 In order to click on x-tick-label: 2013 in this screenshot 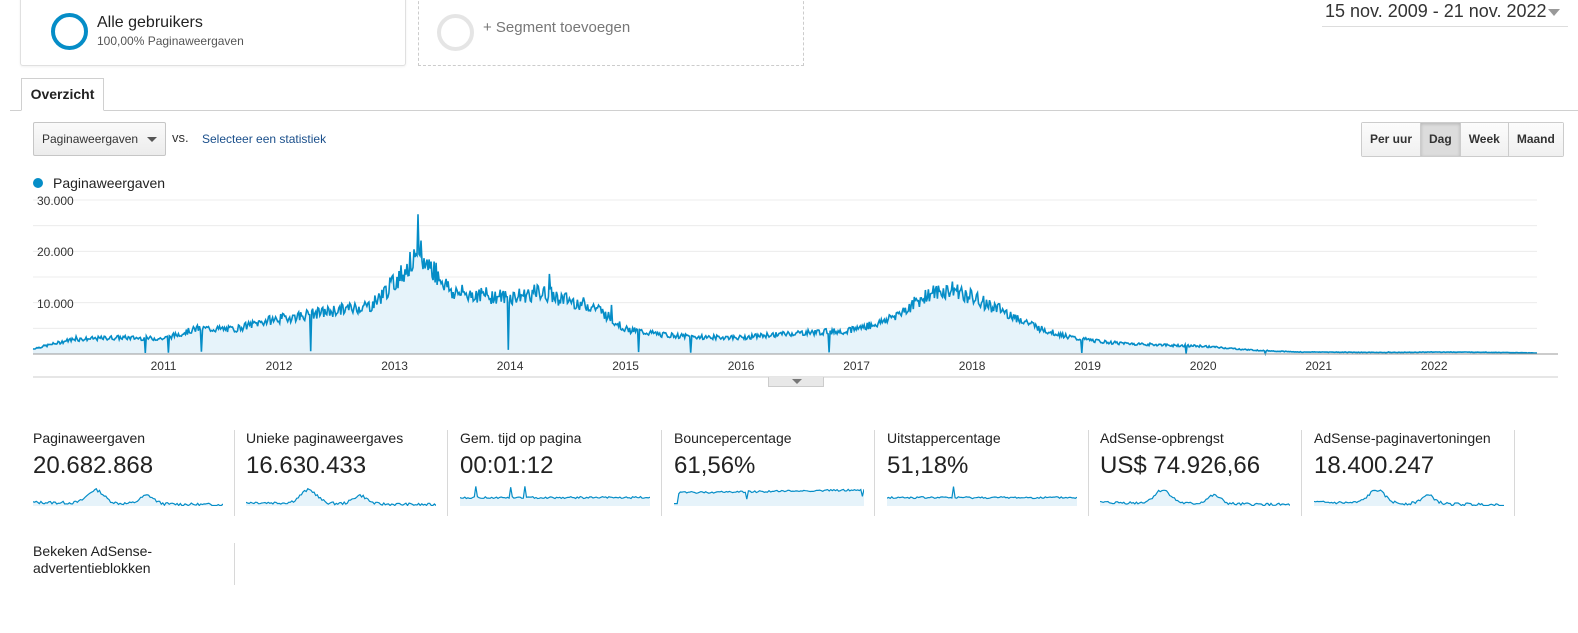, I will do `click(394, 366)`.